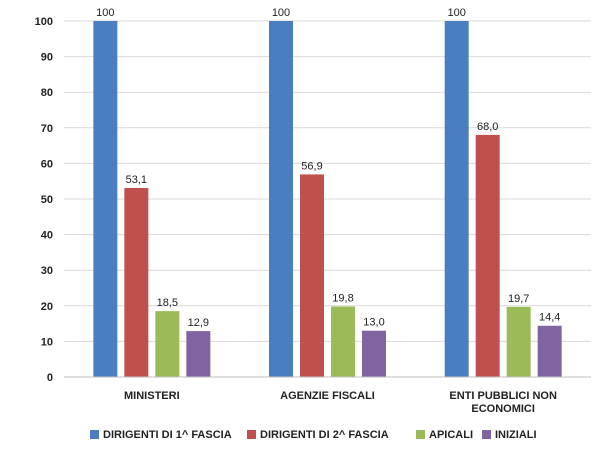 This screenshot has height=456, width=611. I want to click on y-tick-label: 70, so click(47, 129).